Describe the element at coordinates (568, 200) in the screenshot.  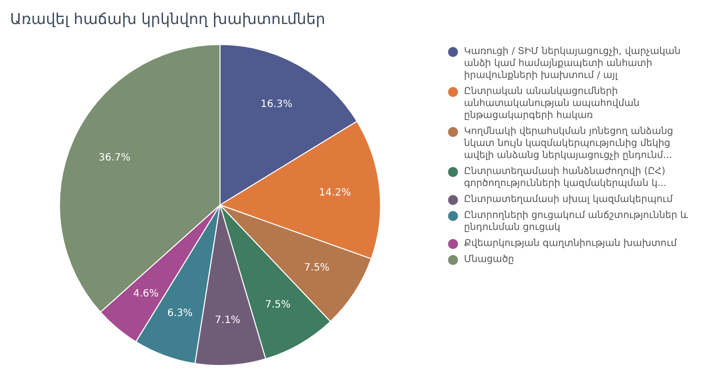
I see `legend-label: Ընտրատեղամասի սխալ կազմակերպում` at that location.